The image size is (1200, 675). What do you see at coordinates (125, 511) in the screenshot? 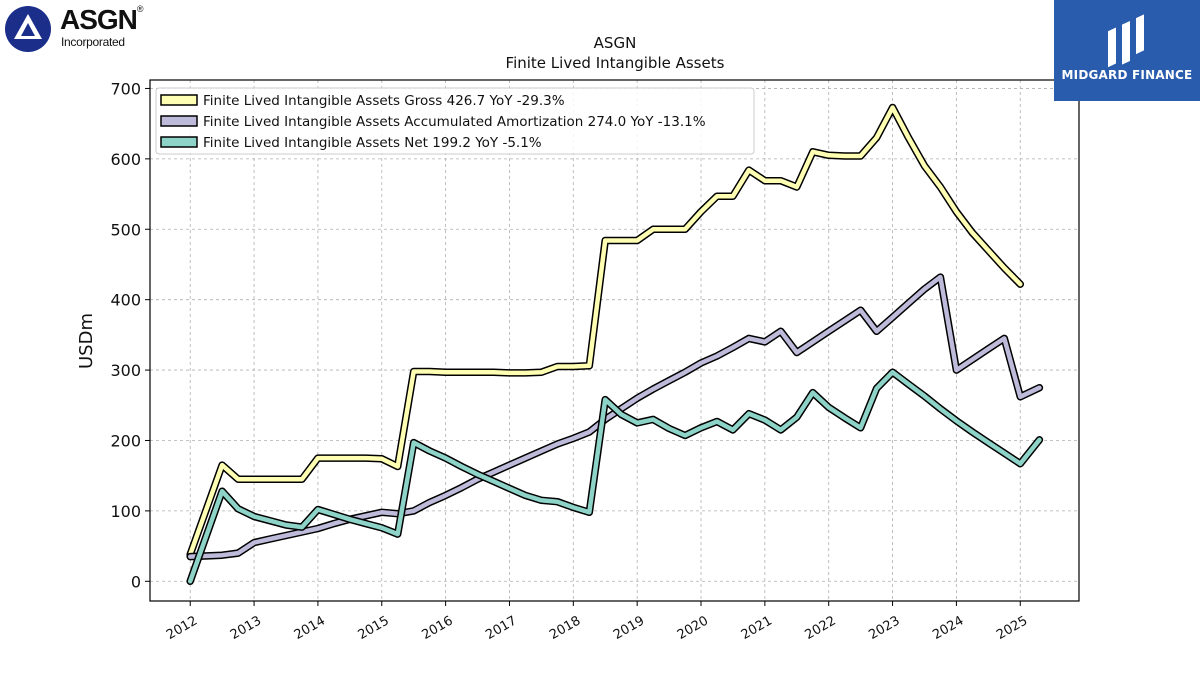
I see `y-tick-label: 100` at bounding box center [125, 511].